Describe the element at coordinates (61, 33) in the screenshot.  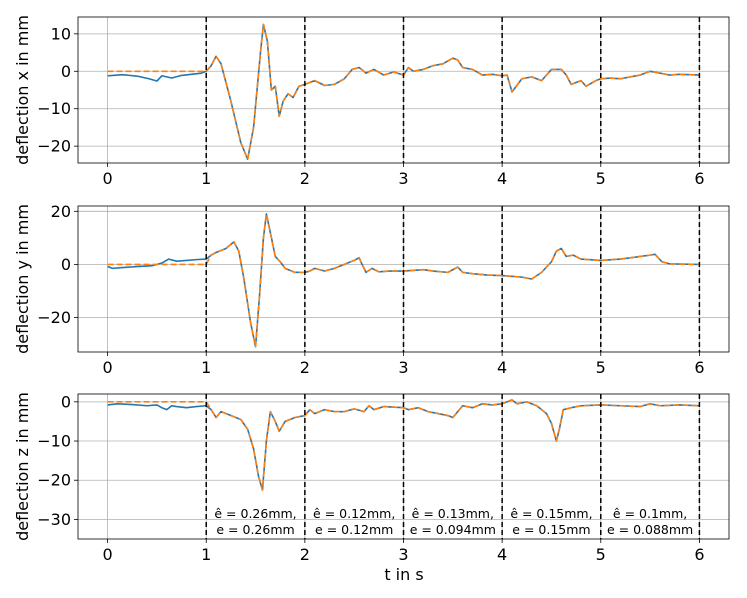
I see `y-tick-label: 10` at that location.